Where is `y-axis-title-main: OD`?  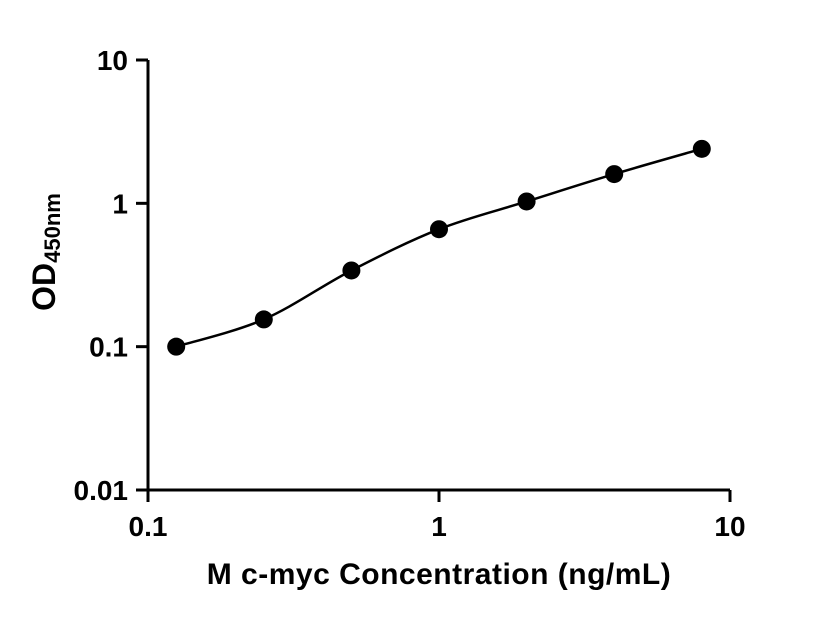 y-axis-title-main: OD is located at coordinates (44, 286).